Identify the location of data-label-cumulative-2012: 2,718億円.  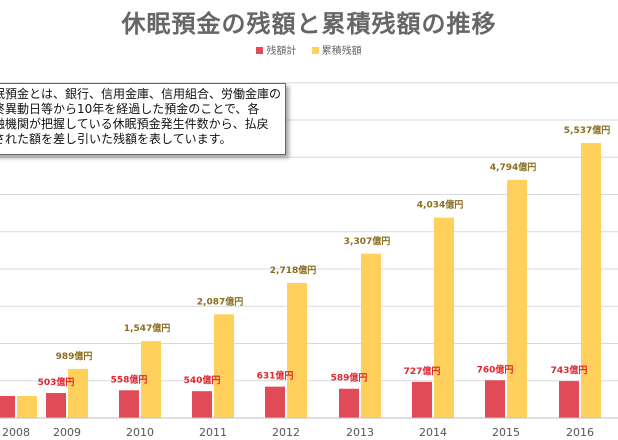
(293, 270).